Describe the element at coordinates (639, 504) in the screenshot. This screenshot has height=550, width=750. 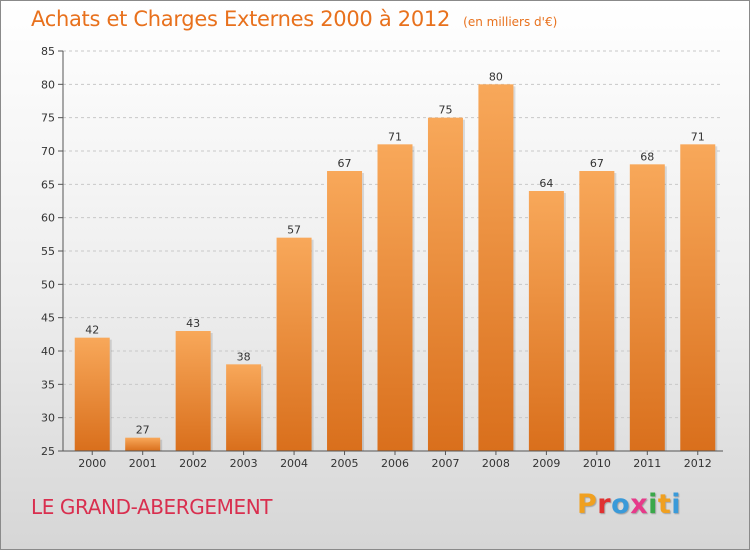
I see `logo-letter: x` at that location.